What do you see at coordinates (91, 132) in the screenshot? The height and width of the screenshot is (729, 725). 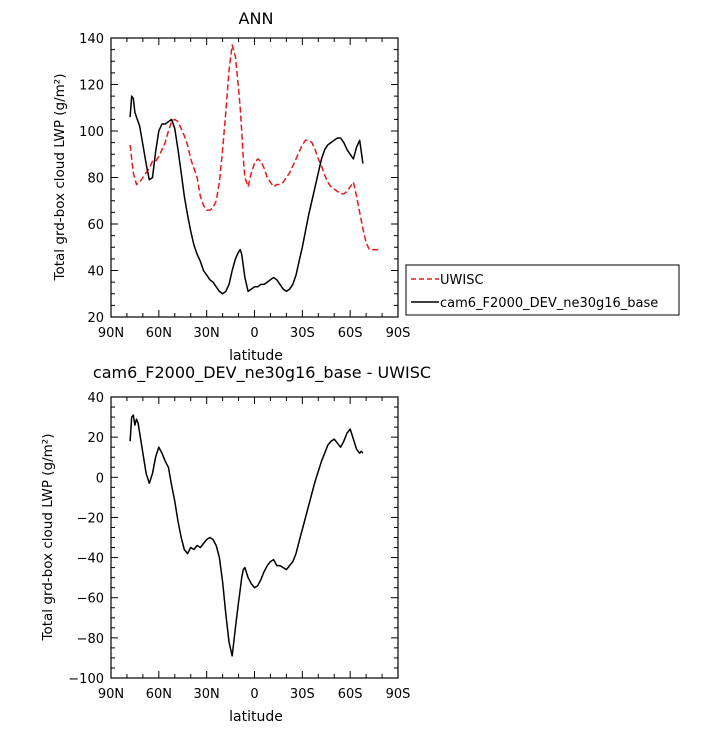 I see `y-tick-label: 100` at bounding box center [91, 132].